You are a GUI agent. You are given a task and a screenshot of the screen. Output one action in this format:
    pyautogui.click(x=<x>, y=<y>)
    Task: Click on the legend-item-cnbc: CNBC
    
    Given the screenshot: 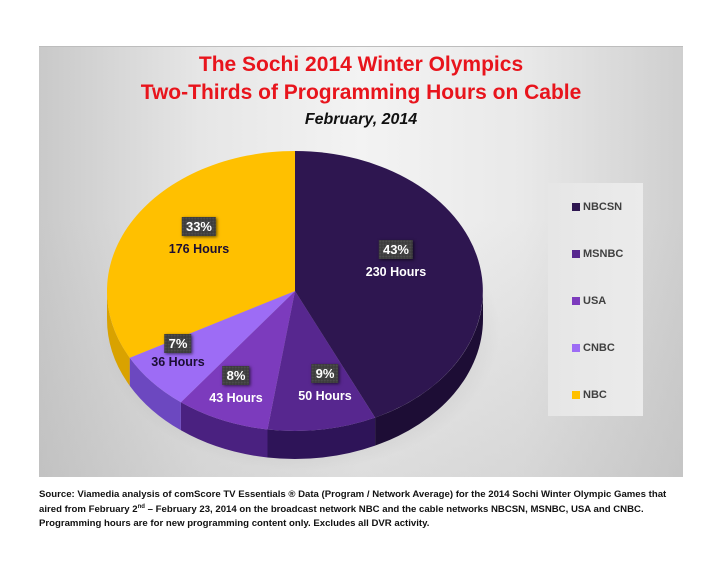 What is the action you would take?
    pyautogui.click(x=593, y=348)
    